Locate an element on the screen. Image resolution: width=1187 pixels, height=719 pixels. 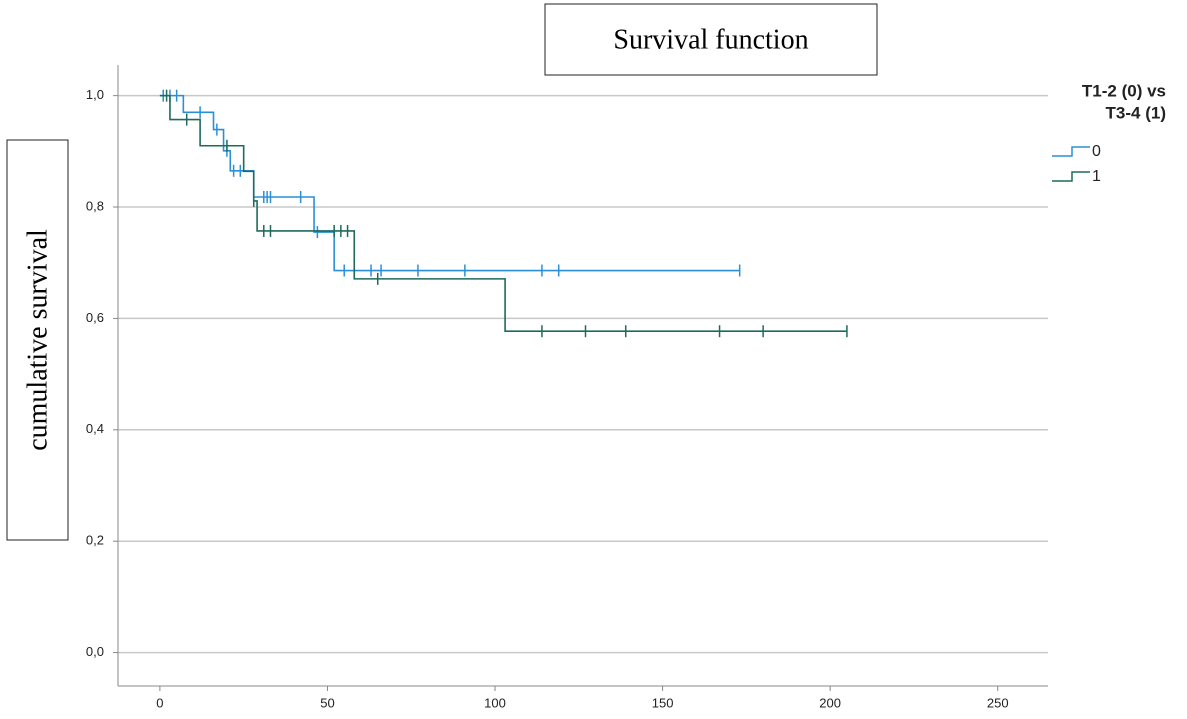
x-tick-label: 100 is located at coordinates (495, 702).